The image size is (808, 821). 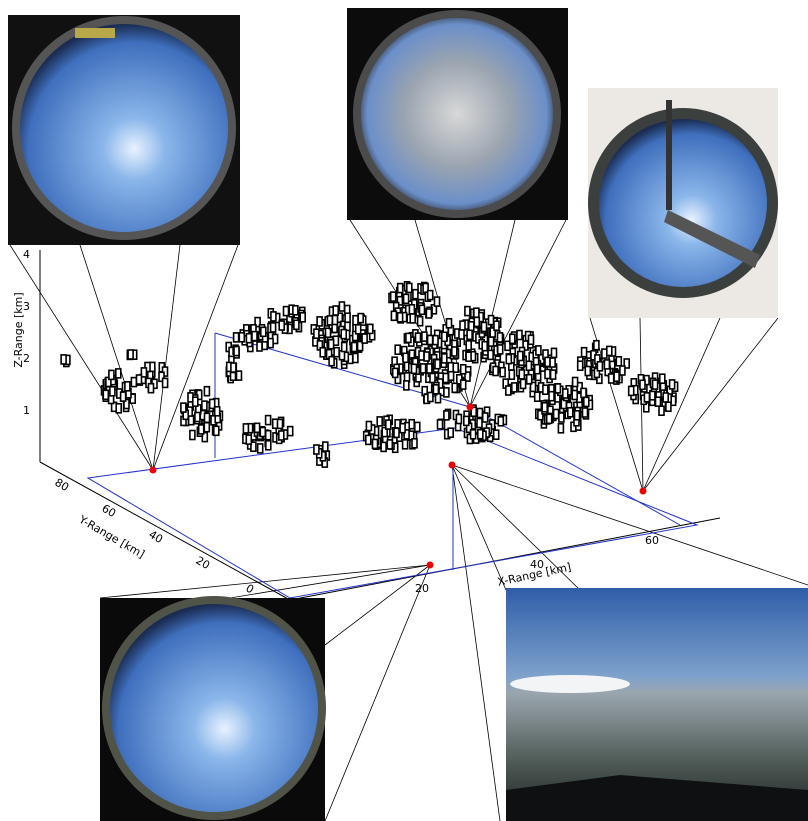 I want to click on y-tick-label: 40, so click(x=155, y=537).